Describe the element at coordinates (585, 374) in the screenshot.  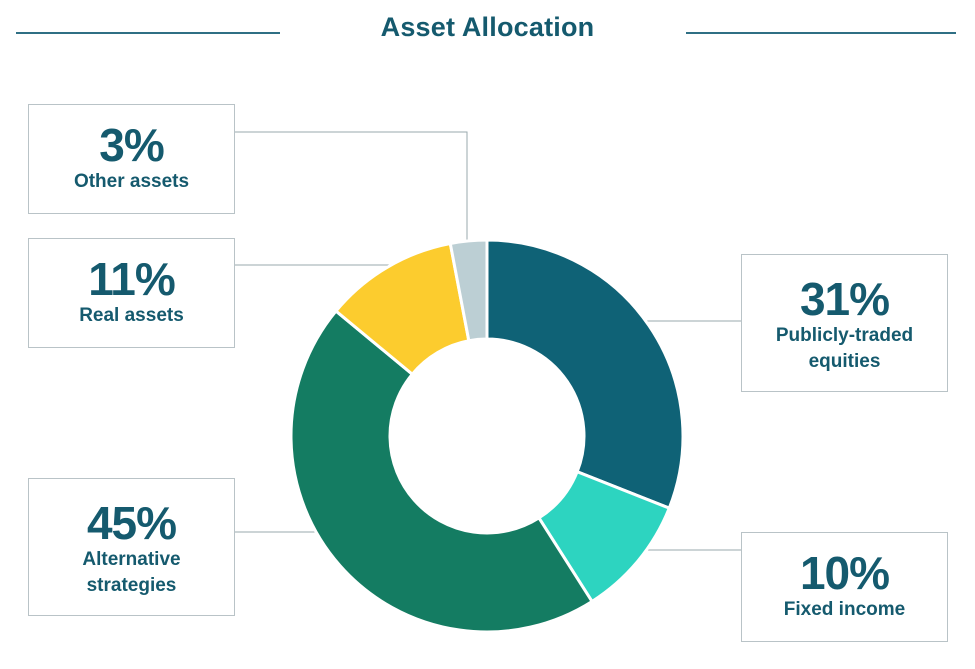
I see `slice-publicly-traded-equities` at that location.